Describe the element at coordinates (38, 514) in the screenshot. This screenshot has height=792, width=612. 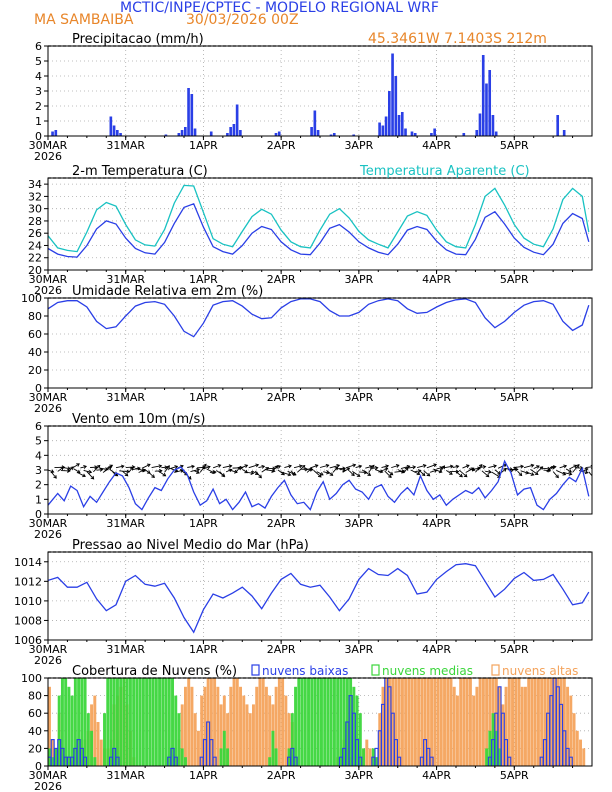
I see `wind-ytick-label: 0` at that location.